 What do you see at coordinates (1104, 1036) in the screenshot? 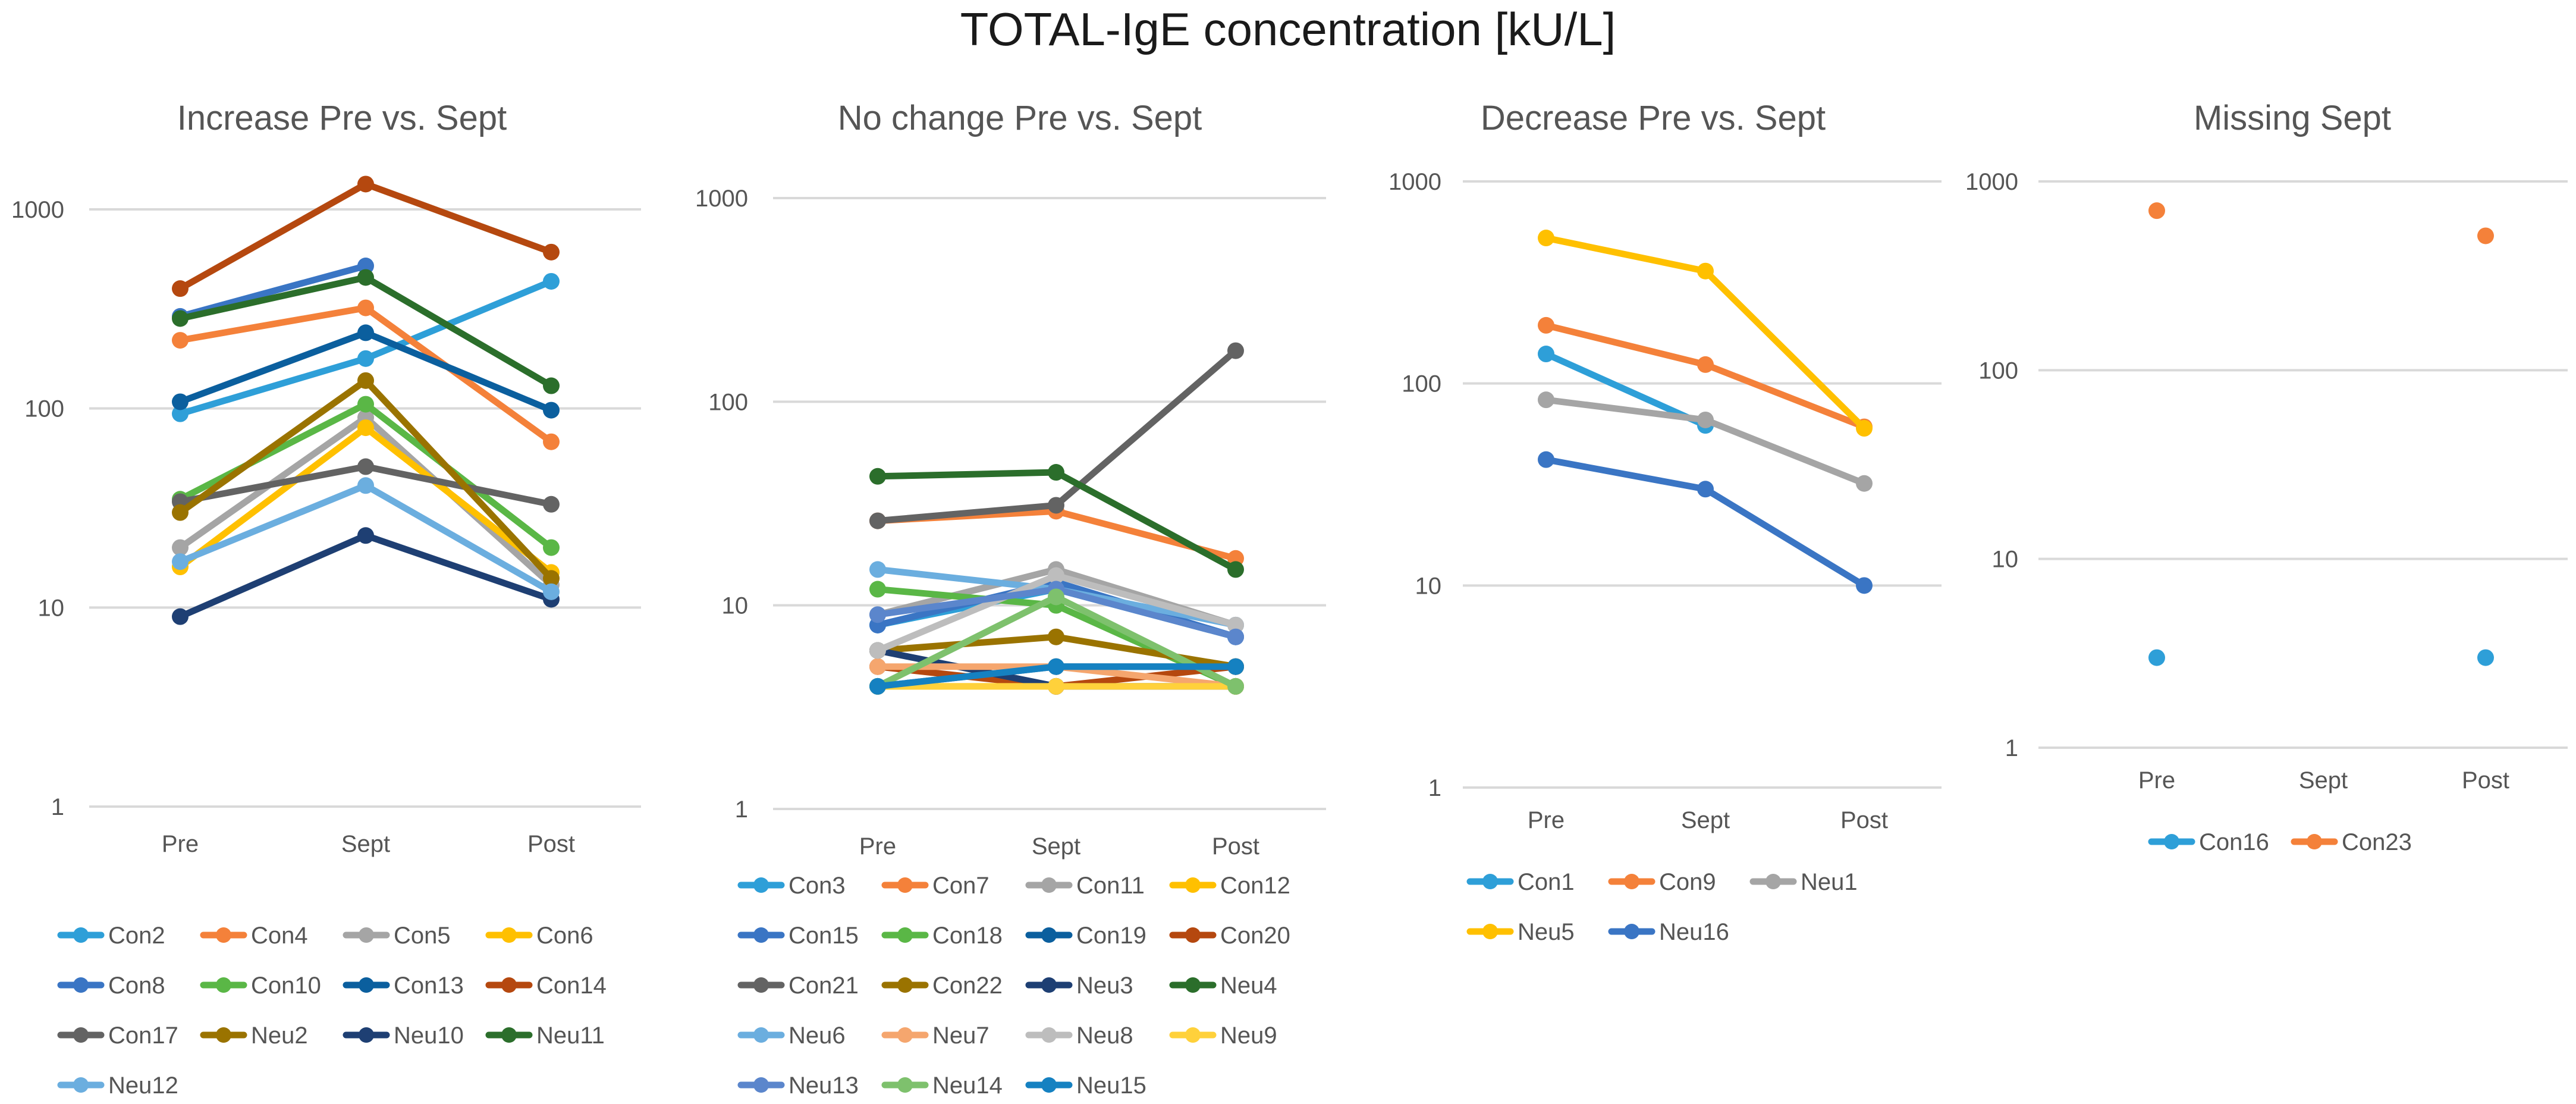
I see `legend-label: Neu8` at bounding box center [1104, 1036].